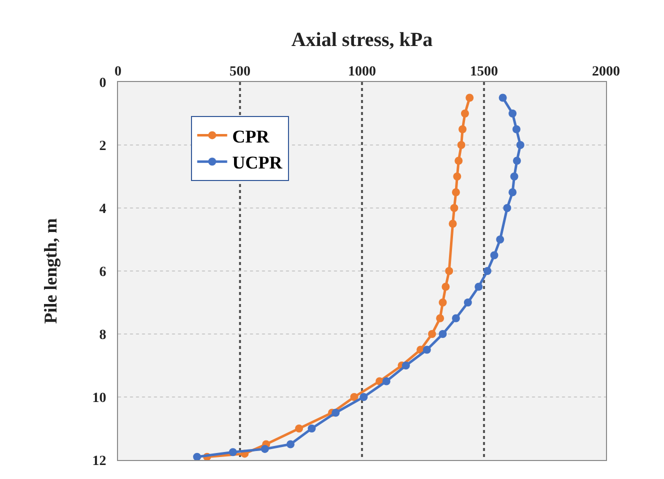 The height and width of the screenshot is (479, 664). I want to click on x-tick-label: 1500, so click(484, 72).